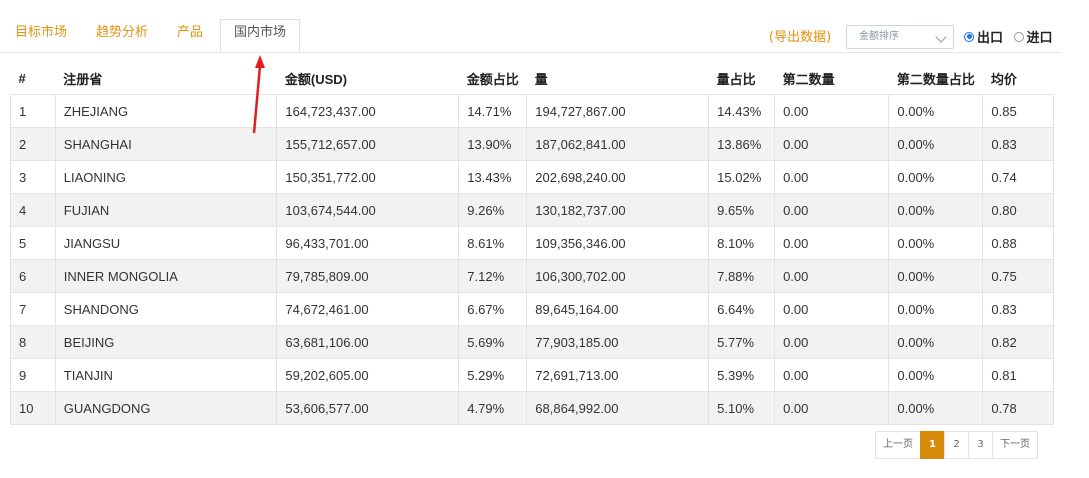 Image resolution: width=1089 pixels, height=478 pixels. What do you see at coordinates (1015, 445) in the screenshot?
I see `next-page-button: 下一页` at bounding box center [1015, 445].